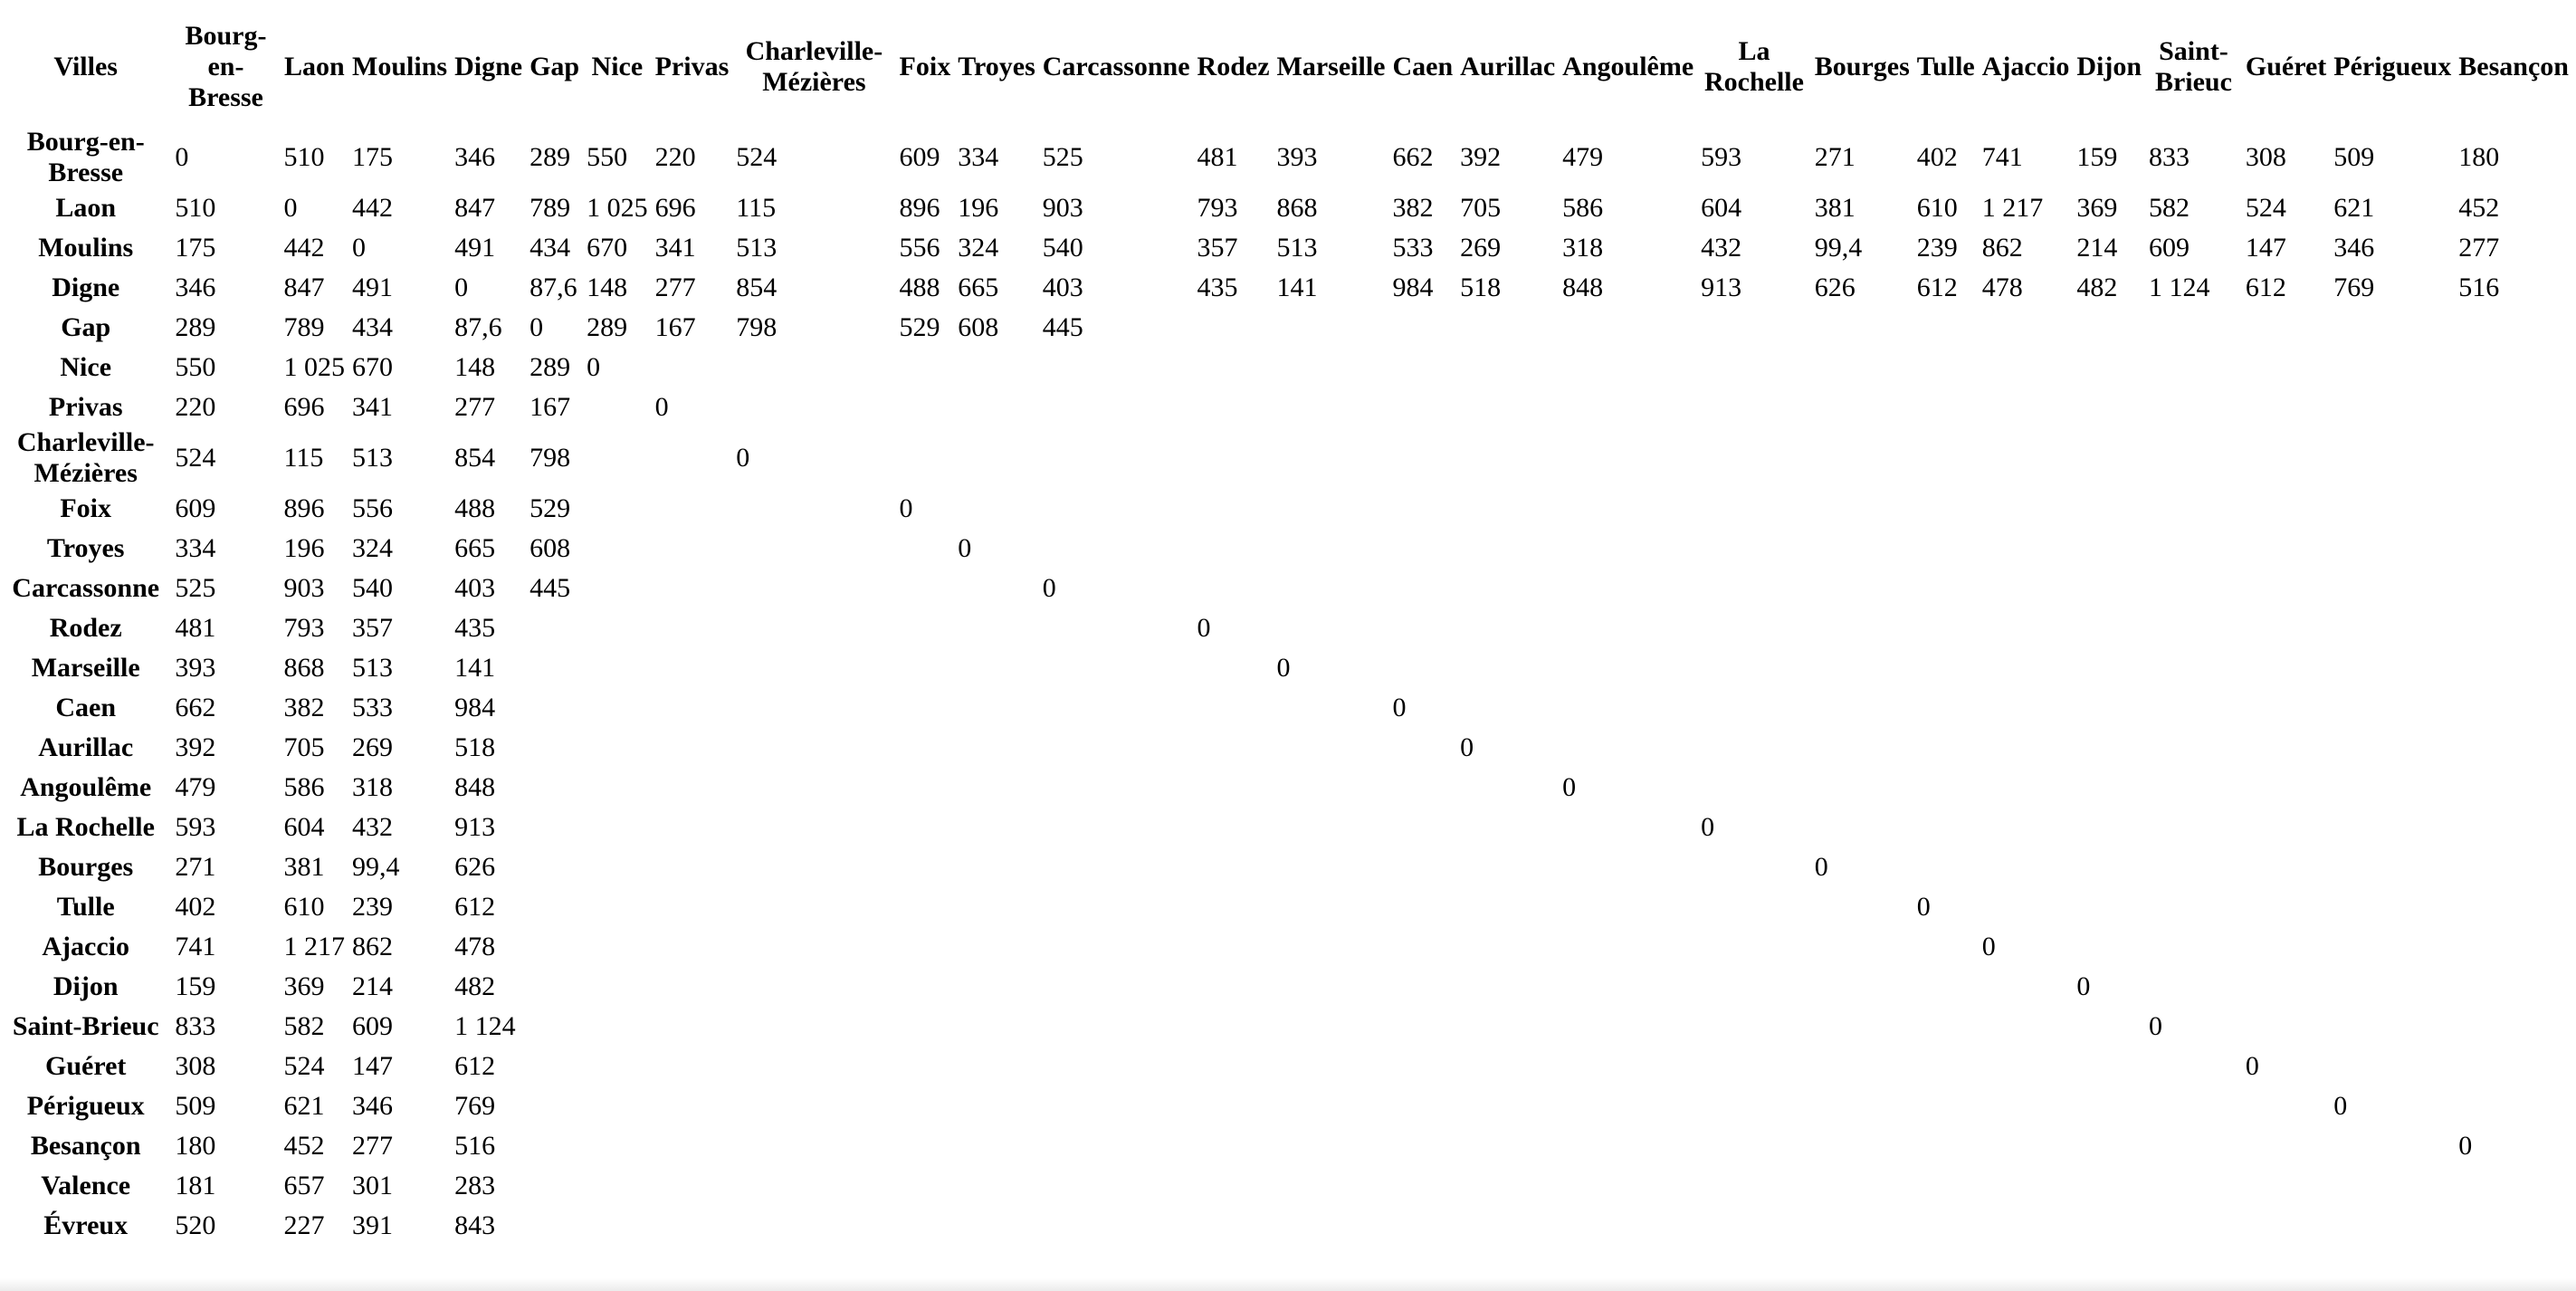 This screenshot has height=1291, width=2576. What do you see at coordinates (2393, 66) in the screenshot?
I see `column-header: Périgueux` at bounding box center [2393, 66].